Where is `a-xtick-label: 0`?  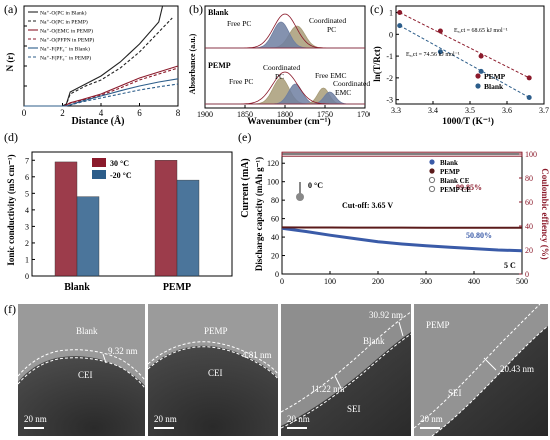
a-xtick-label: 0 is located at coordinates (24, 113).